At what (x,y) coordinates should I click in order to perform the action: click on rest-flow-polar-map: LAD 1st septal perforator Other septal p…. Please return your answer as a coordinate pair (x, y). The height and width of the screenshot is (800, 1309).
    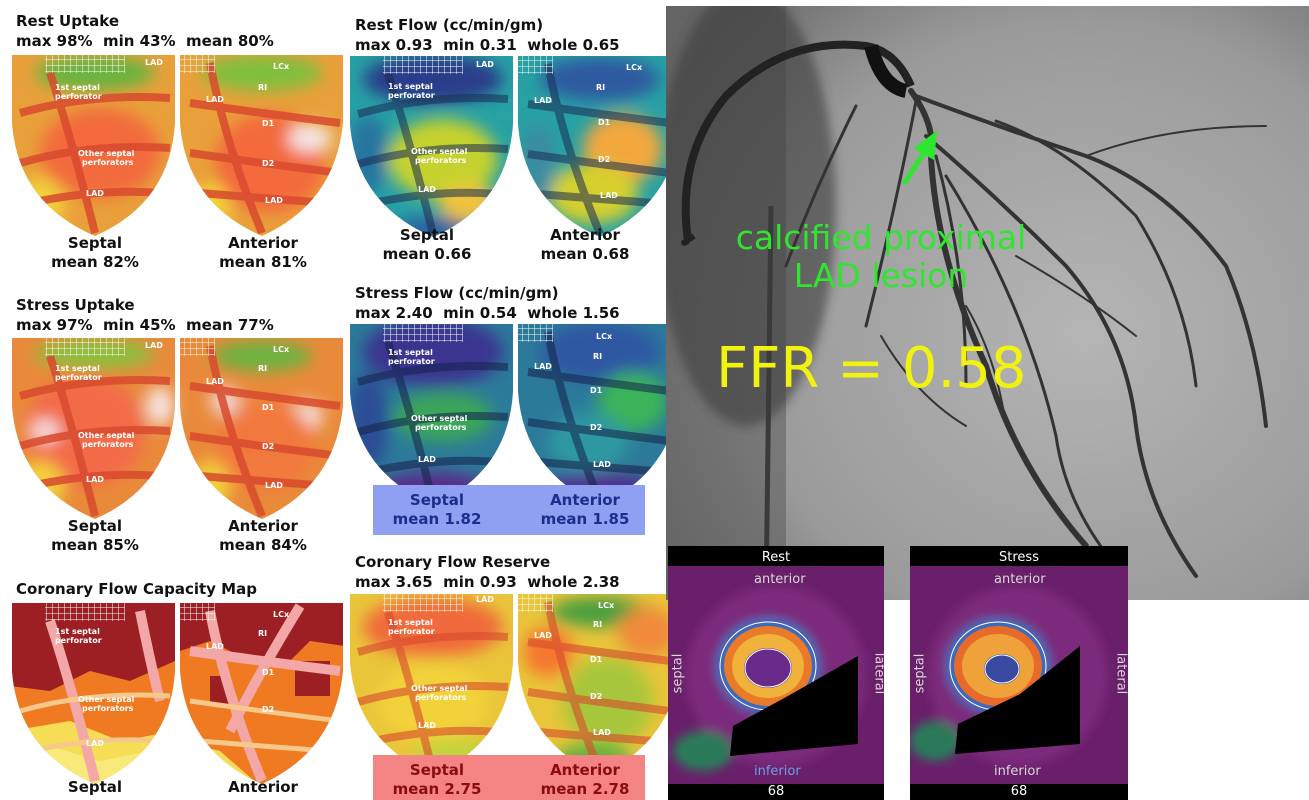
    Looking at the image, I should click on (515, 146).